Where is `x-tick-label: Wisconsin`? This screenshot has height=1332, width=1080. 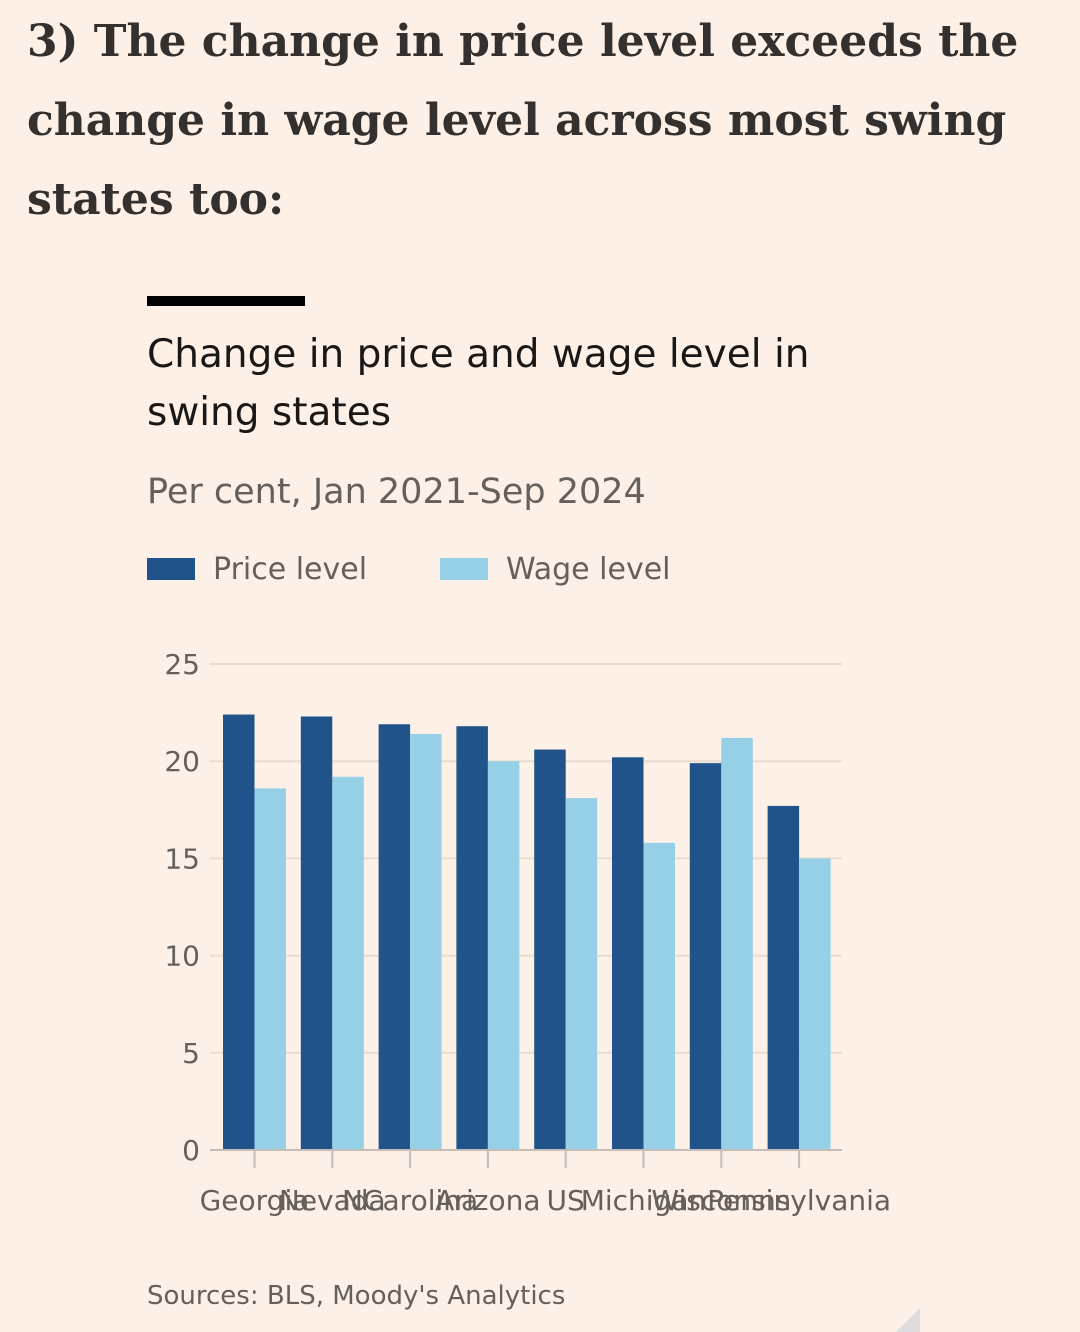 x-tick-label: Wisconsin is located at coordinates (721, 1200).